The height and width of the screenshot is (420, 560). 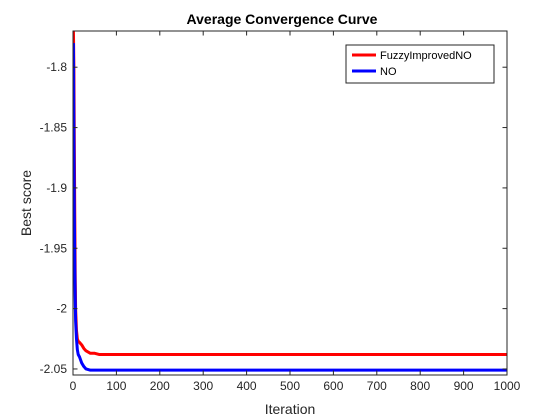 I want to click on x-tick-label: 600, so click(x=333, y=386).